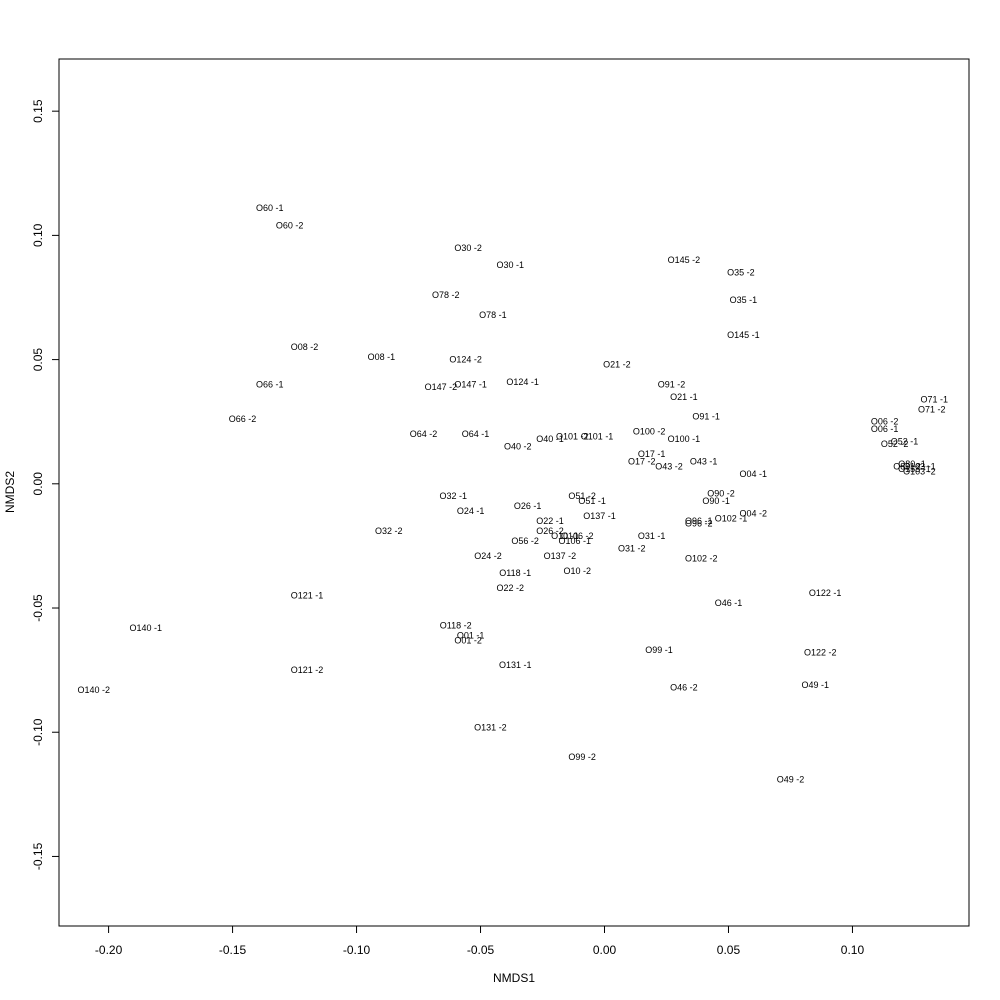  Describe the element at coordinates (38, 732) in the screenshot. I see `y-tick-label: -0.10` at that location.